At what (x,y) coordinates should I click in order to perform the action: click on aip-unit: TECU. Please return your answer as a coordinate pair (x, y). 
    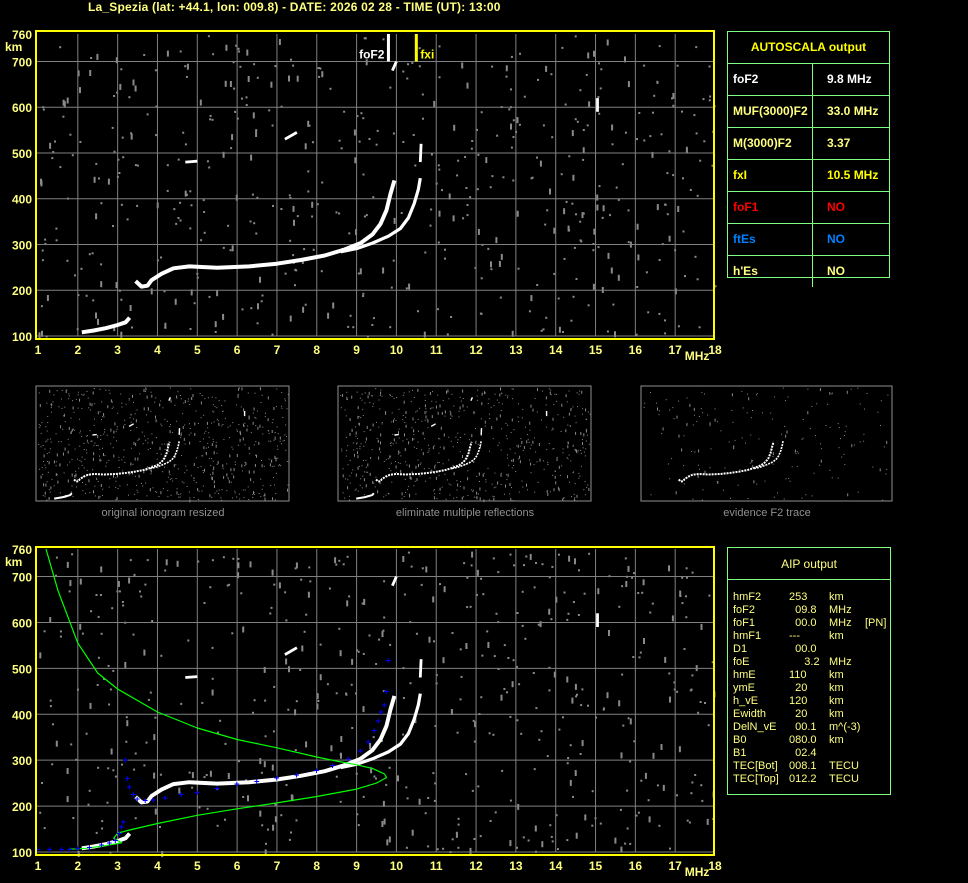
    Looking at the image, I should click on (844, 779).